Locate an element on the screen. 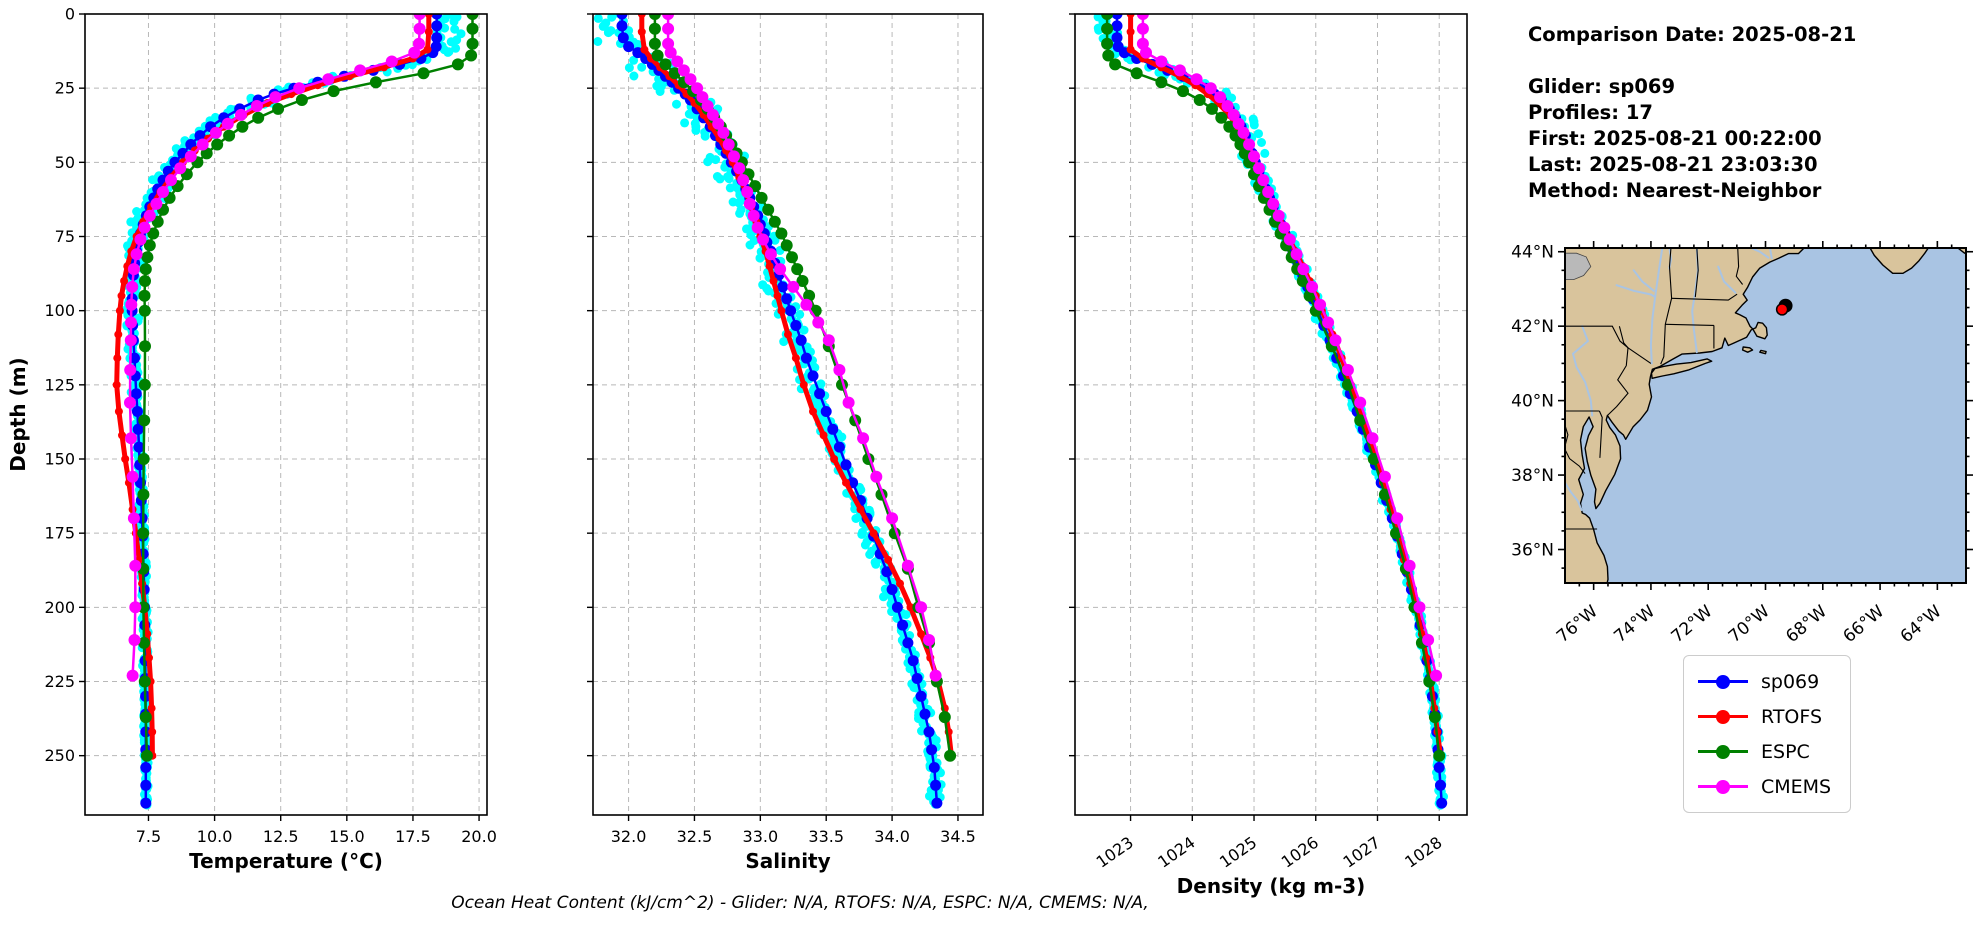 This screenshot has width=1980, height=934. legend-item-ESPC: ESPC is located at coordinates (1774, 751).